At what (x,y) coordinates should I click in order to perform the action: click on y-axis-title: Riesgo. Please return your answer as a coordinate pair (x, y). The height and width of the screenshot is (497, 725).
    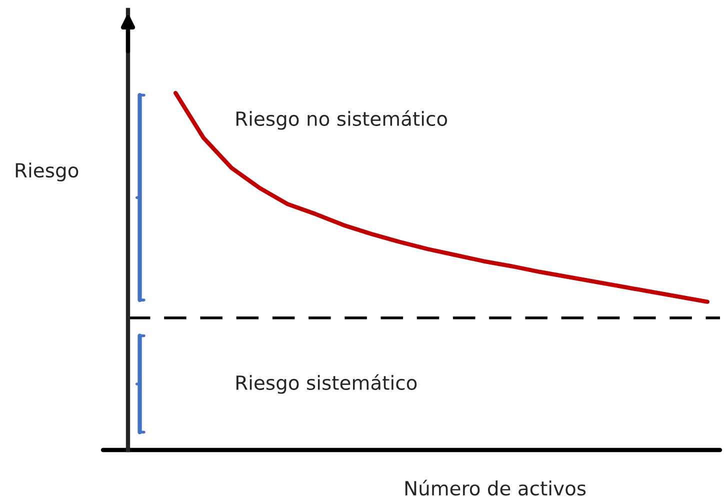
    Looking at the image, I should click on (47, 172).